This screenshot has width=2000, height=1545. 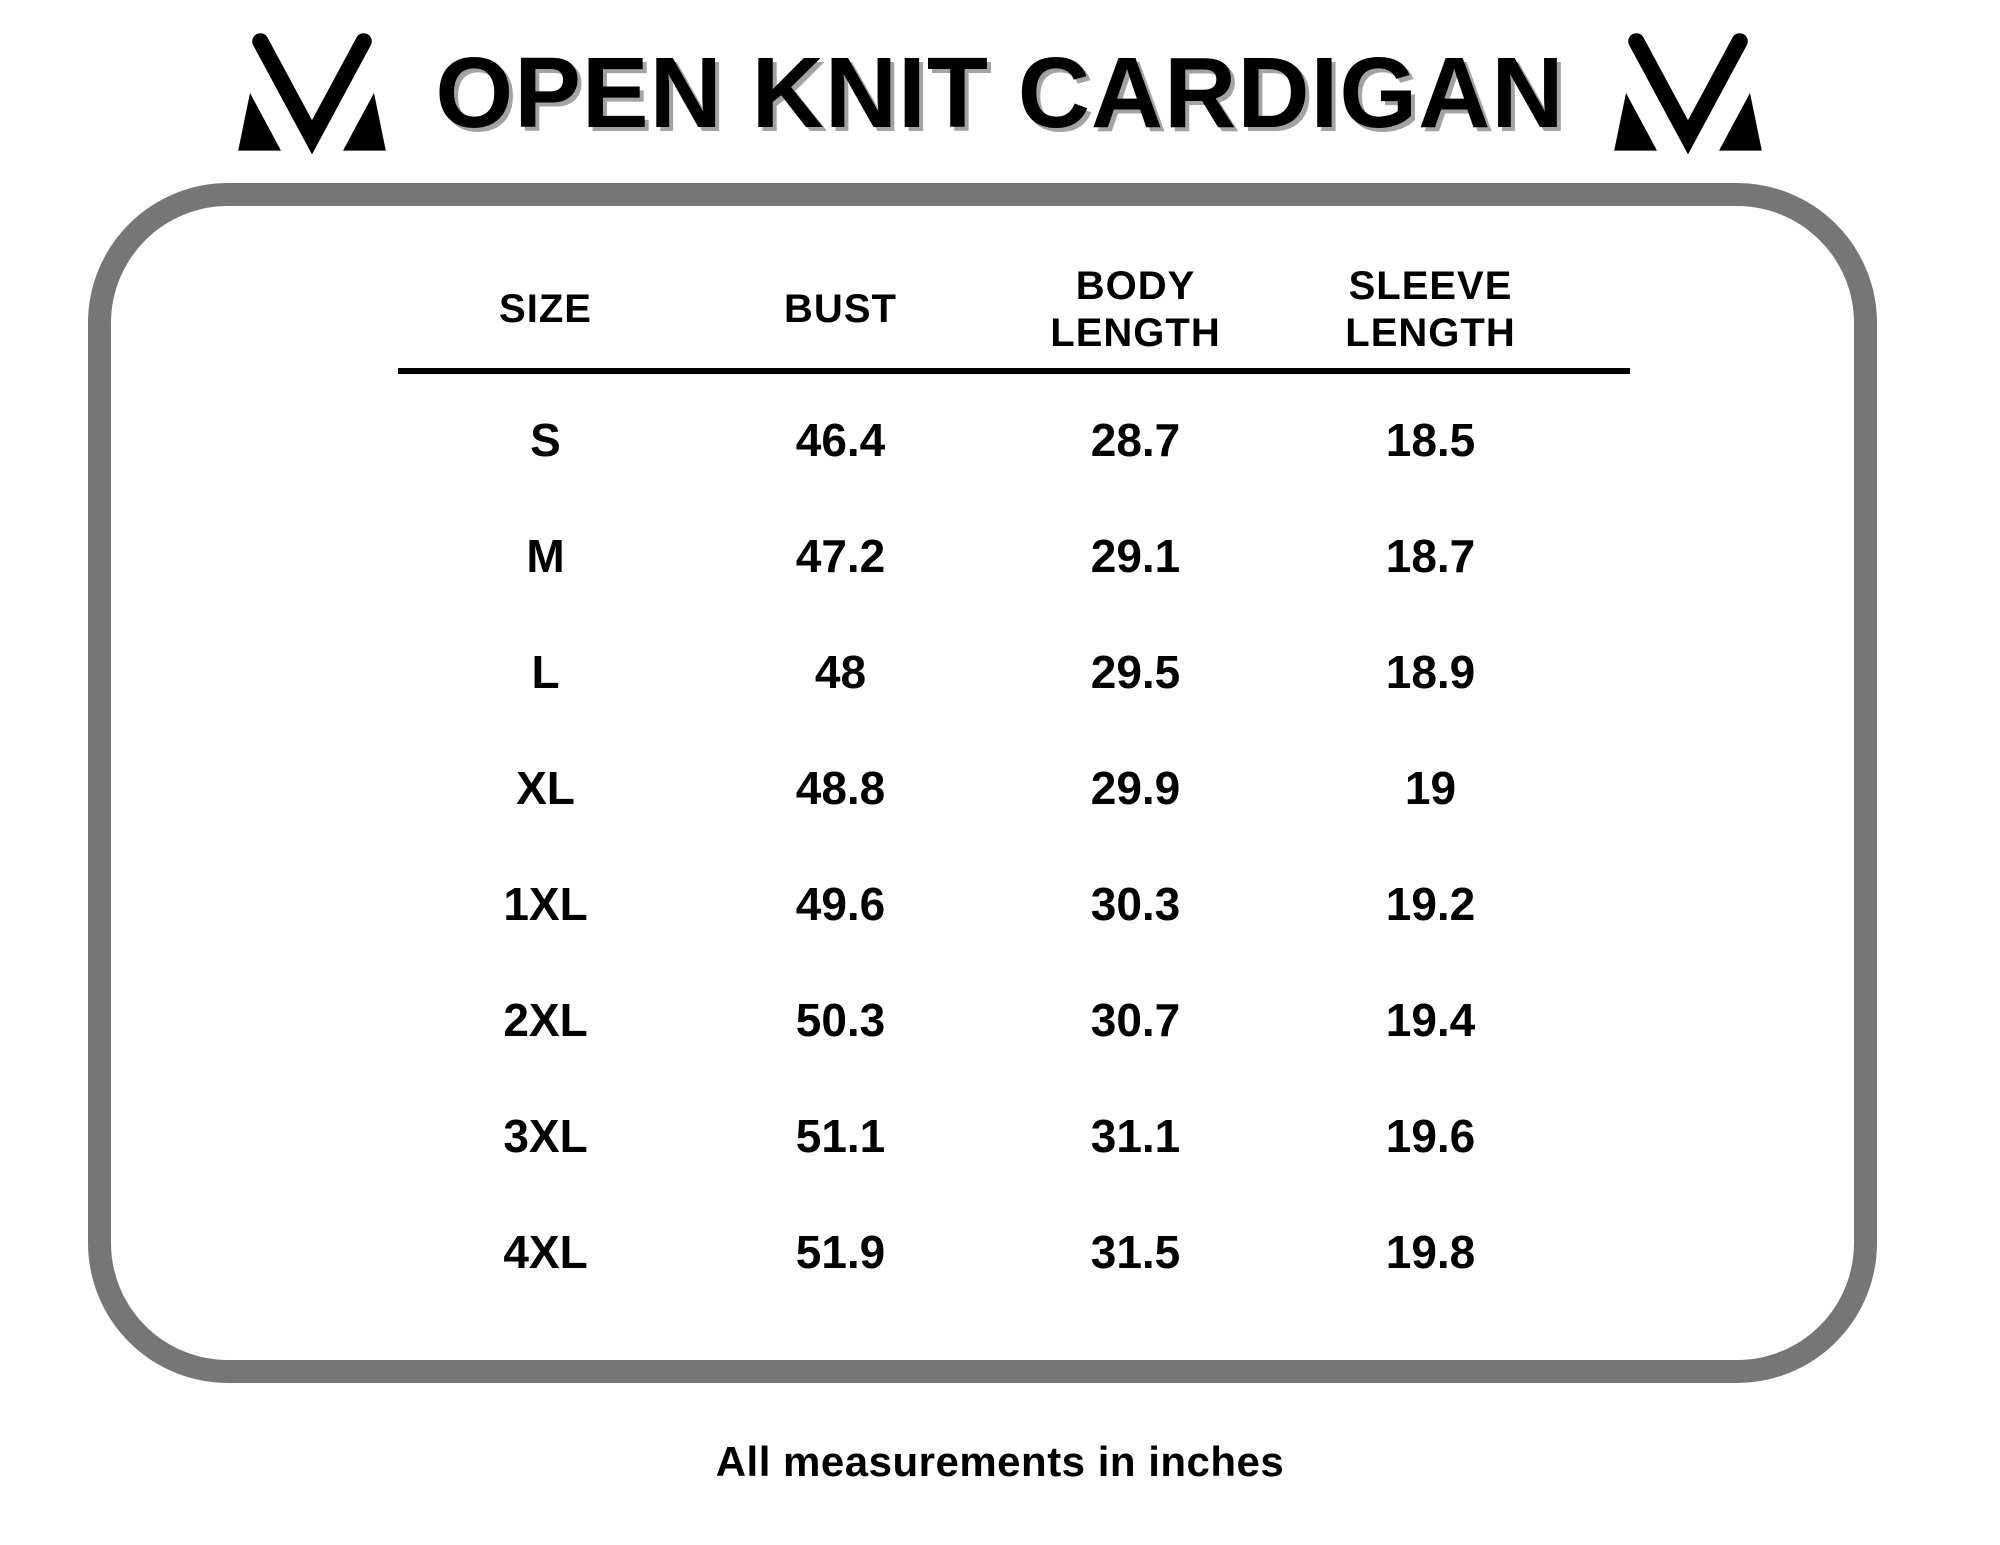 I want to click on sleeve-length-cell: 18.5, so click(x=1430, y=440).